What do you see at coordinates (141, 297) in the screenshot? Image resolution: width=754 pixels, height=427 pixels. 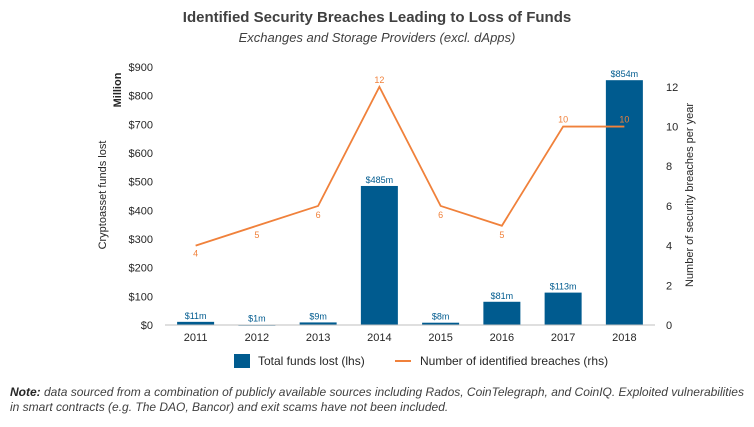 I see `left-tick-label: $100` at bounding box center [141, 297].